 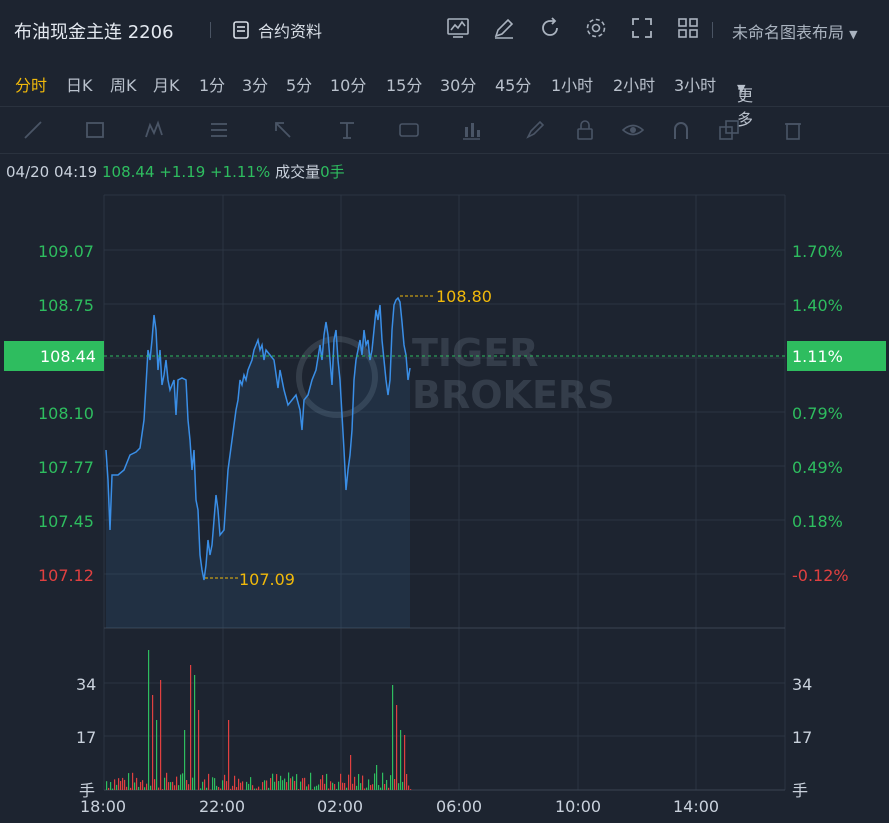 I want to click on time-tick: 02:00, so click(x=340, y=806).